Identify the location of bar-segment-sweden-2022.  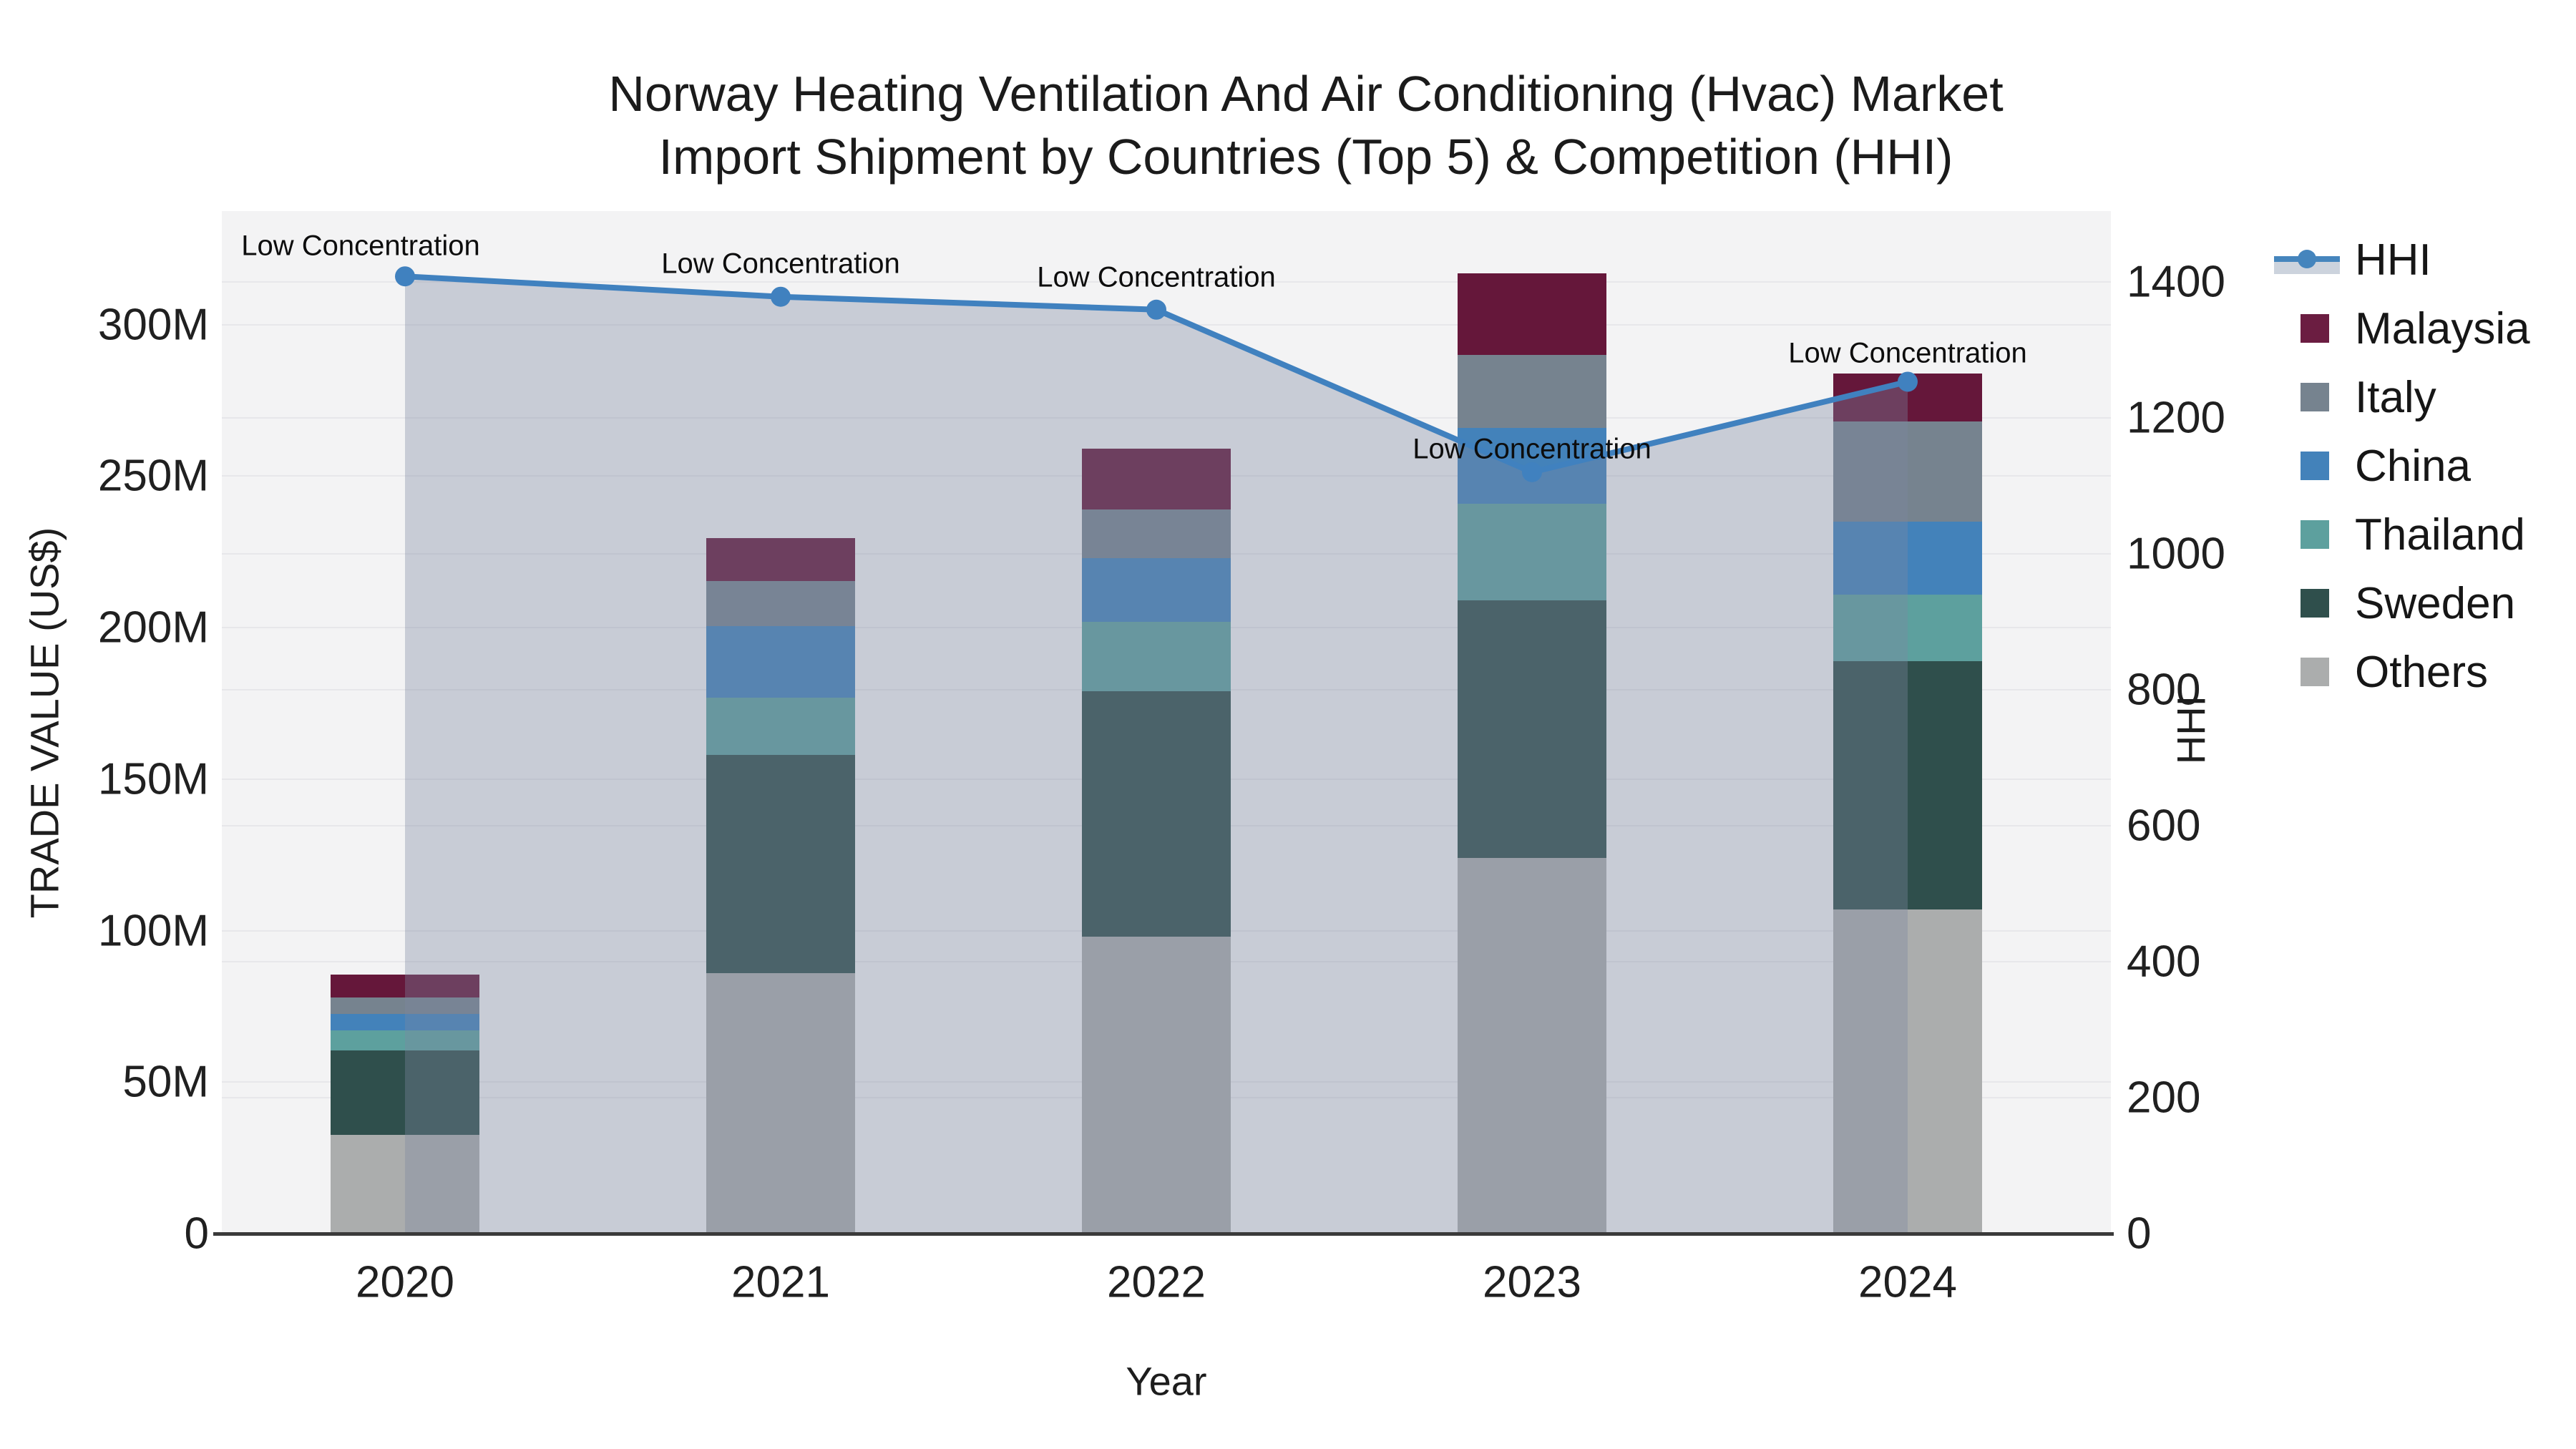
(1156, 814).